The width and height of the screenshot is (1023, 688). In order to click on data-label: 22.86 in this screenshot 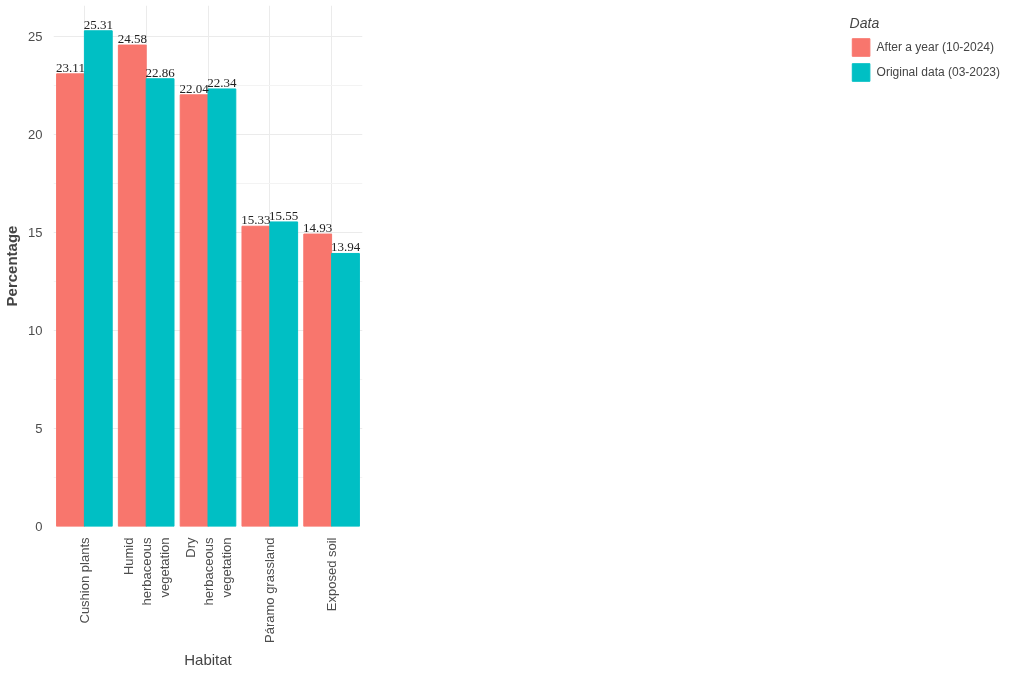, I will do `click(160, 72)`.